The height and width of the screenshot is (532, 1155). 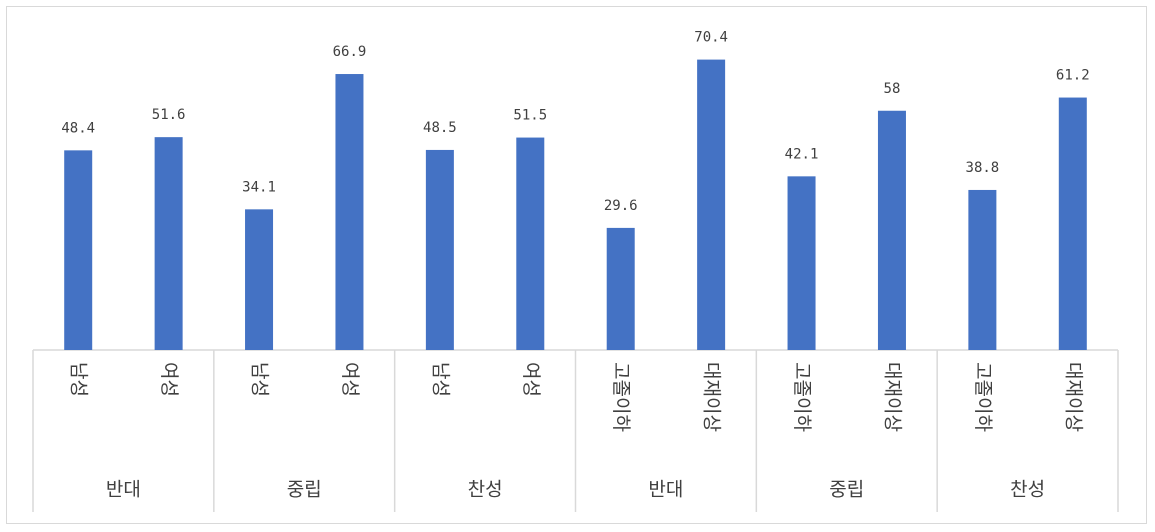 I want to click on bar-g3-b1, so click(x=711, y=204).